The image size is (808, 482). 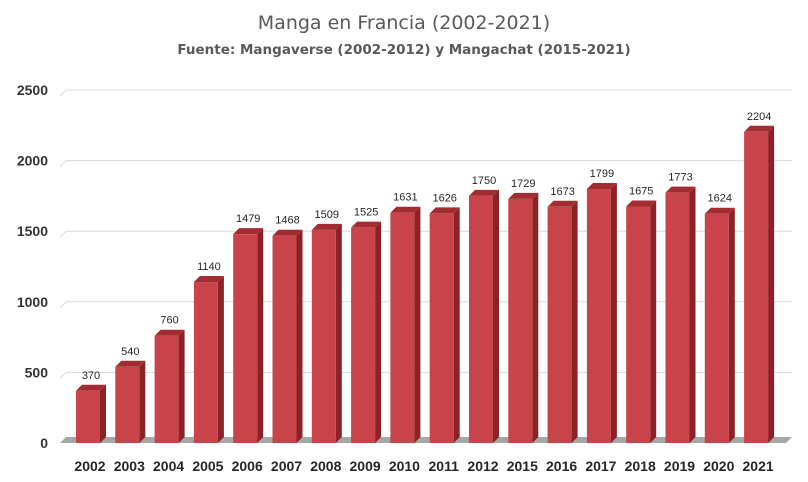 What do you see at coordinates (444, 198) in the screenshot?
I see `data-label: 1626` at bounding box center [444, 198].